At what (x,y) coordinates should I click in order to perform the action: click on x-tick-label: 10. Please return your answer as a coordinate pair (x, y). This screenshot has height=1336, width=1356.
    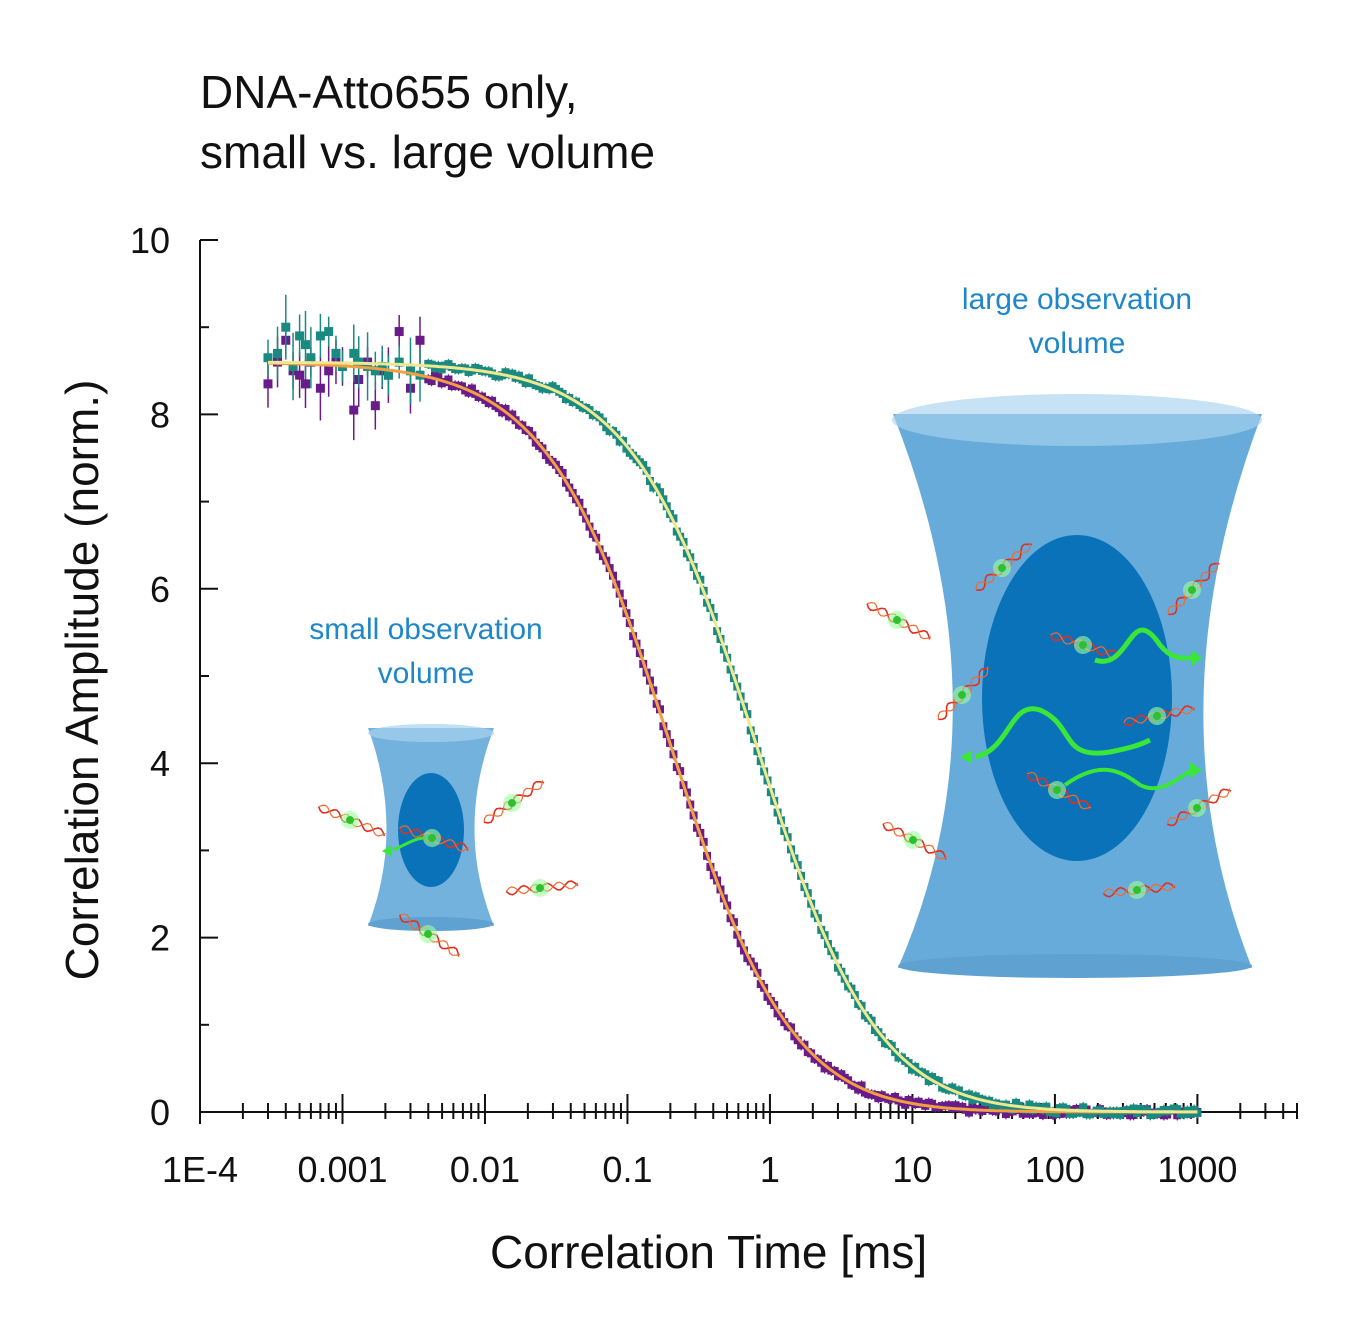
    Looking at the image, I should click on (912, 1169).